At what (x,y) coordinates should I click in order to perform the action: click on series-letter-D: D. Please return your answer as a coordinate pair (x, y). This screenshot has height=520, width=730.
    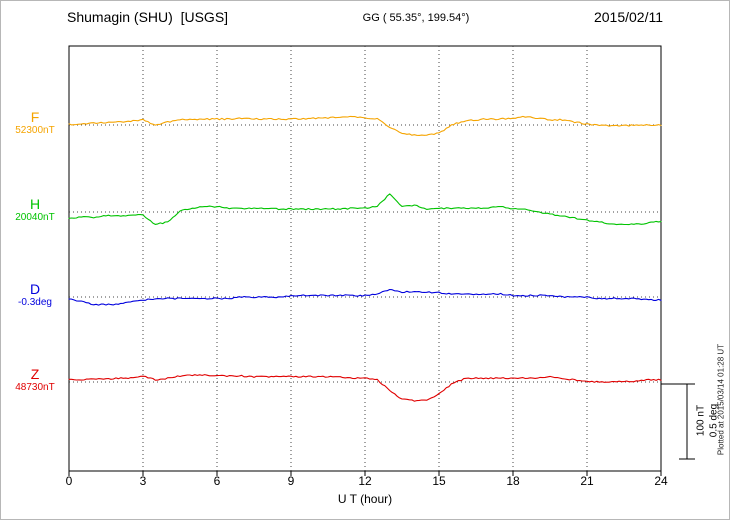
    Looking at the image, I should click on (35, 289).